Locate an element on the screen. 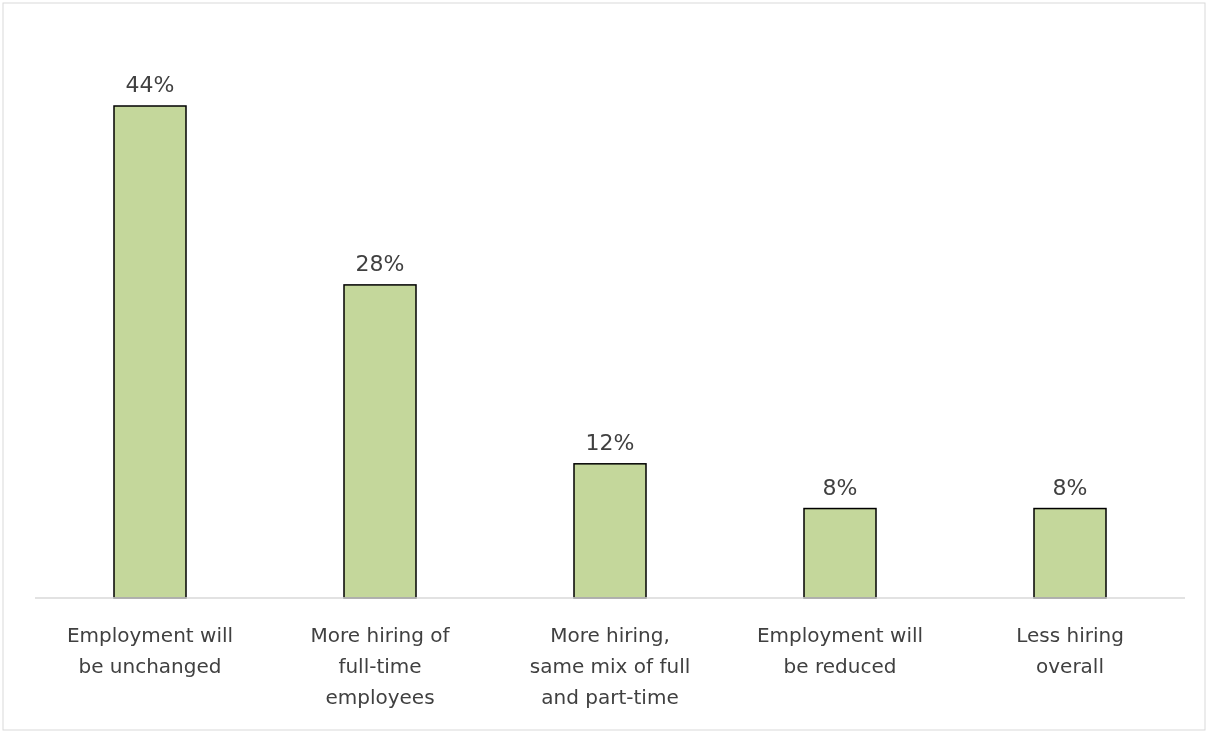 This screenshot has height=733, width=1208. x-tick-label: Less hiring overall is located at coordinates (1070, 650).